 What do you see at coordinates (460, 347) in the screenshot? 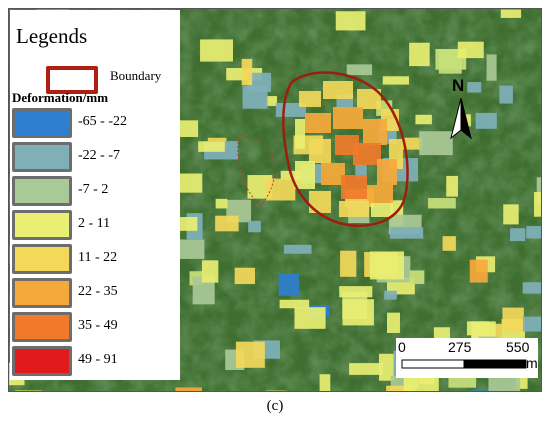
I see `scale-tick-label: 275` at bounding box center [460, 347].